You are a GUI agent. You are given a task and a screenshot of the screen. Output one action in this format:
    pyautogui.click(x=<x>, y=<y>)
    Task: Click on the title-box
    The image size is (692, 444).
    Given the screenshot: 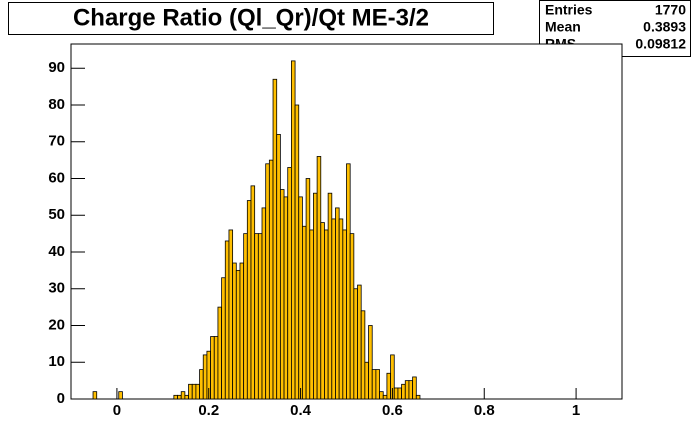 What is the action you would take?
    pyautogui.click(x=251, y=18)
    